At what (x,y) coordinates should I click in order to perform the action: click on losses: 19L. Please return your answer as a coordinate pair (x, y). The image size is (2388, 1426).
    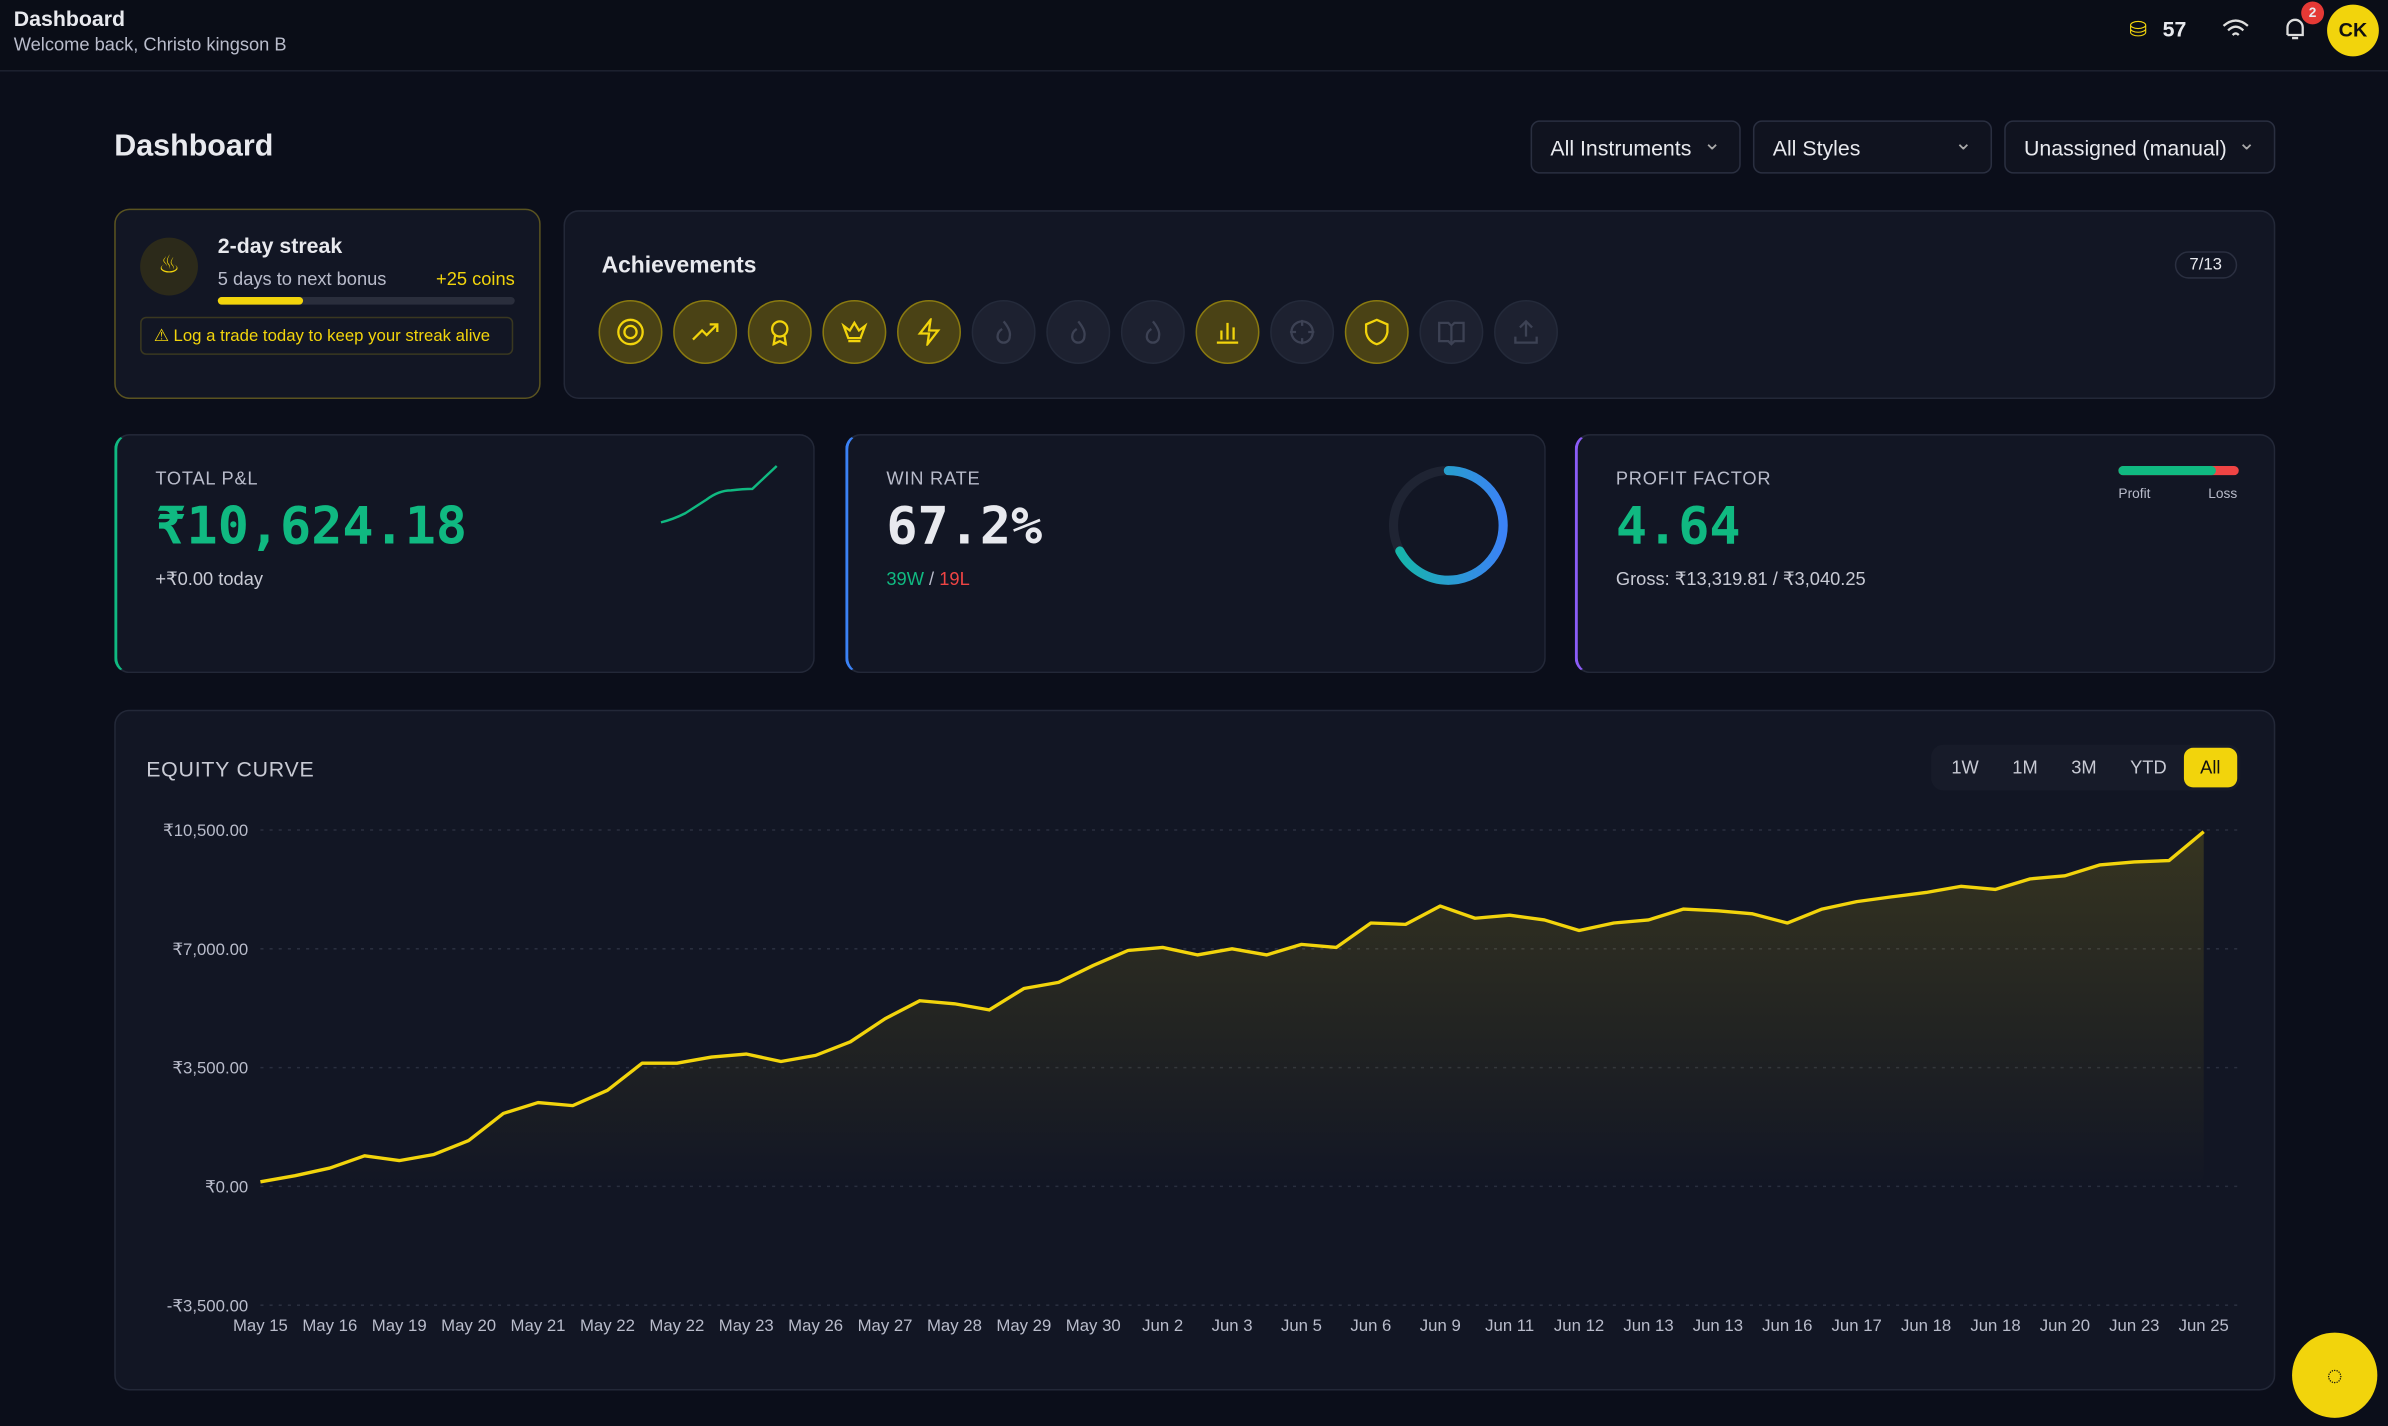
    Looking at the image, I should click on (954, 579).